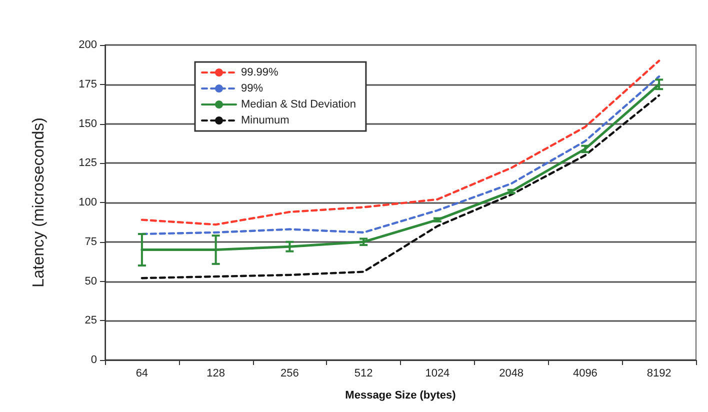 This screenshot has height=412, width=708. What do you see at coordinates (252, 88) in the screenshot?
I see `legend-label: 99%` at bounding box center [252, 88].